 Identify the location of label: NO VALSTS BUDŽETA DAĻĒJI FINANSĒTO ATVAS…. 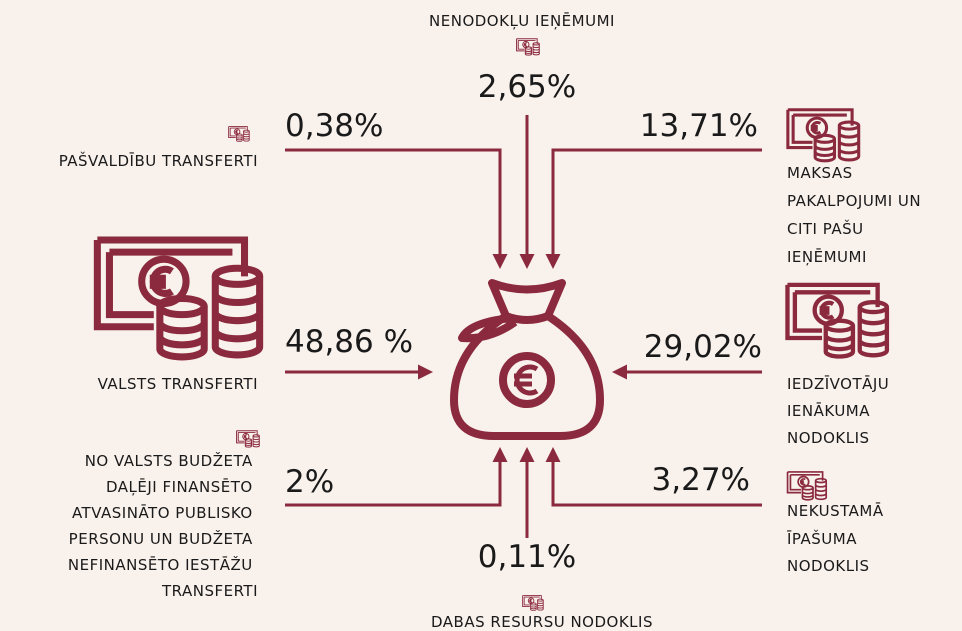
(163, 525).